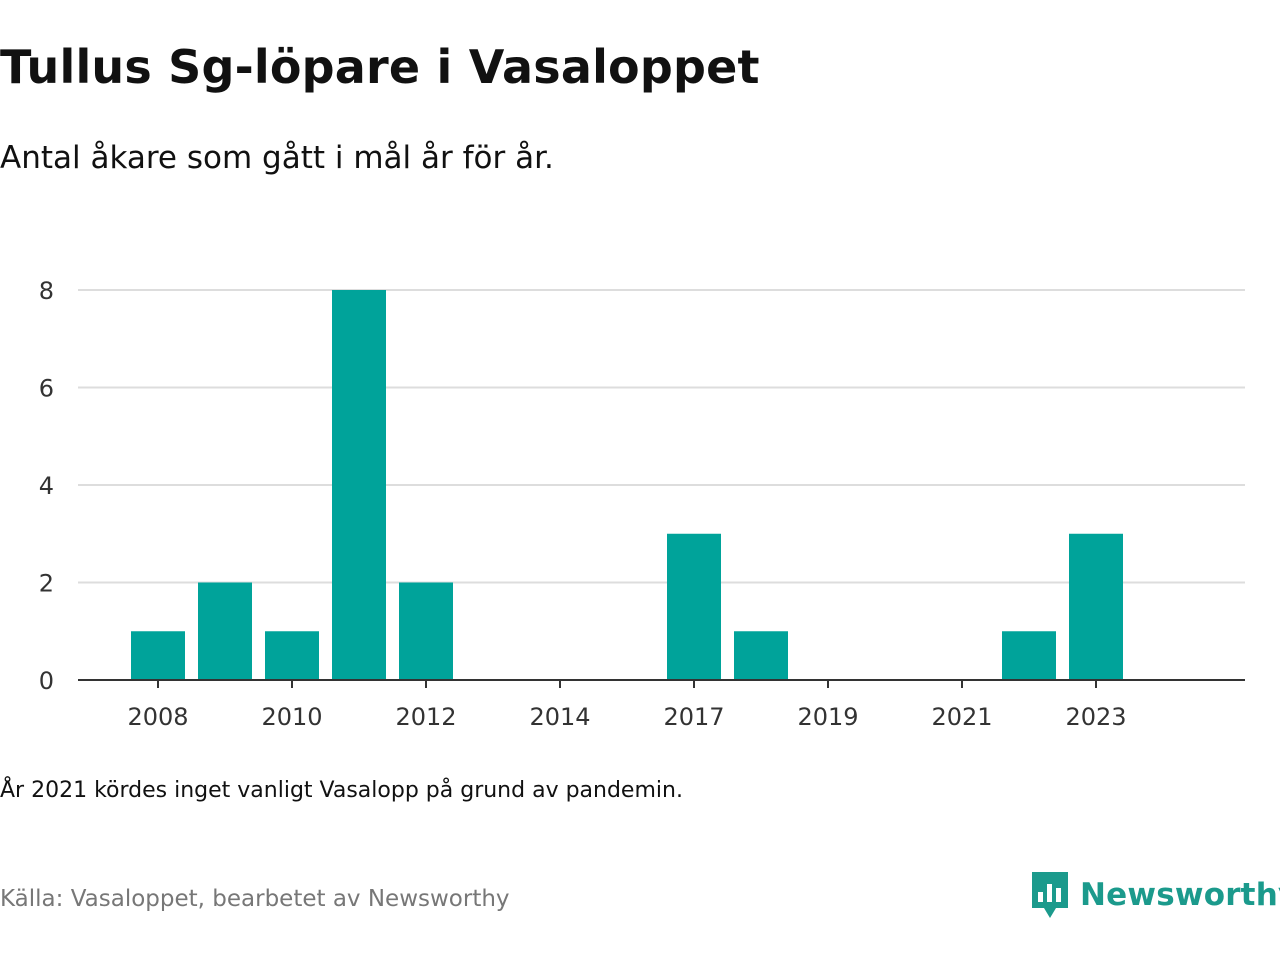  Describe the element at coordinates (46, 291) in the screenshot. I see `y-tick-label: 8` at that location.